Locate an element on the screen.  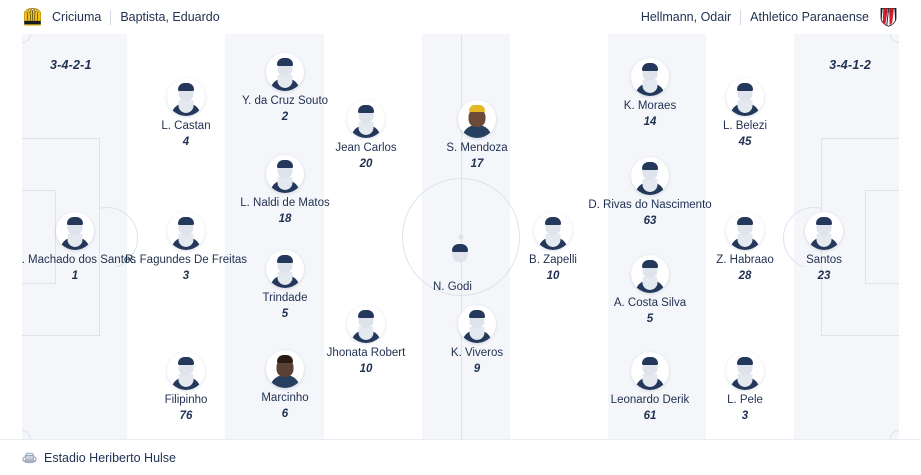
player-away-2: Z. Habraao 28 is located at coordinates (745, 247).